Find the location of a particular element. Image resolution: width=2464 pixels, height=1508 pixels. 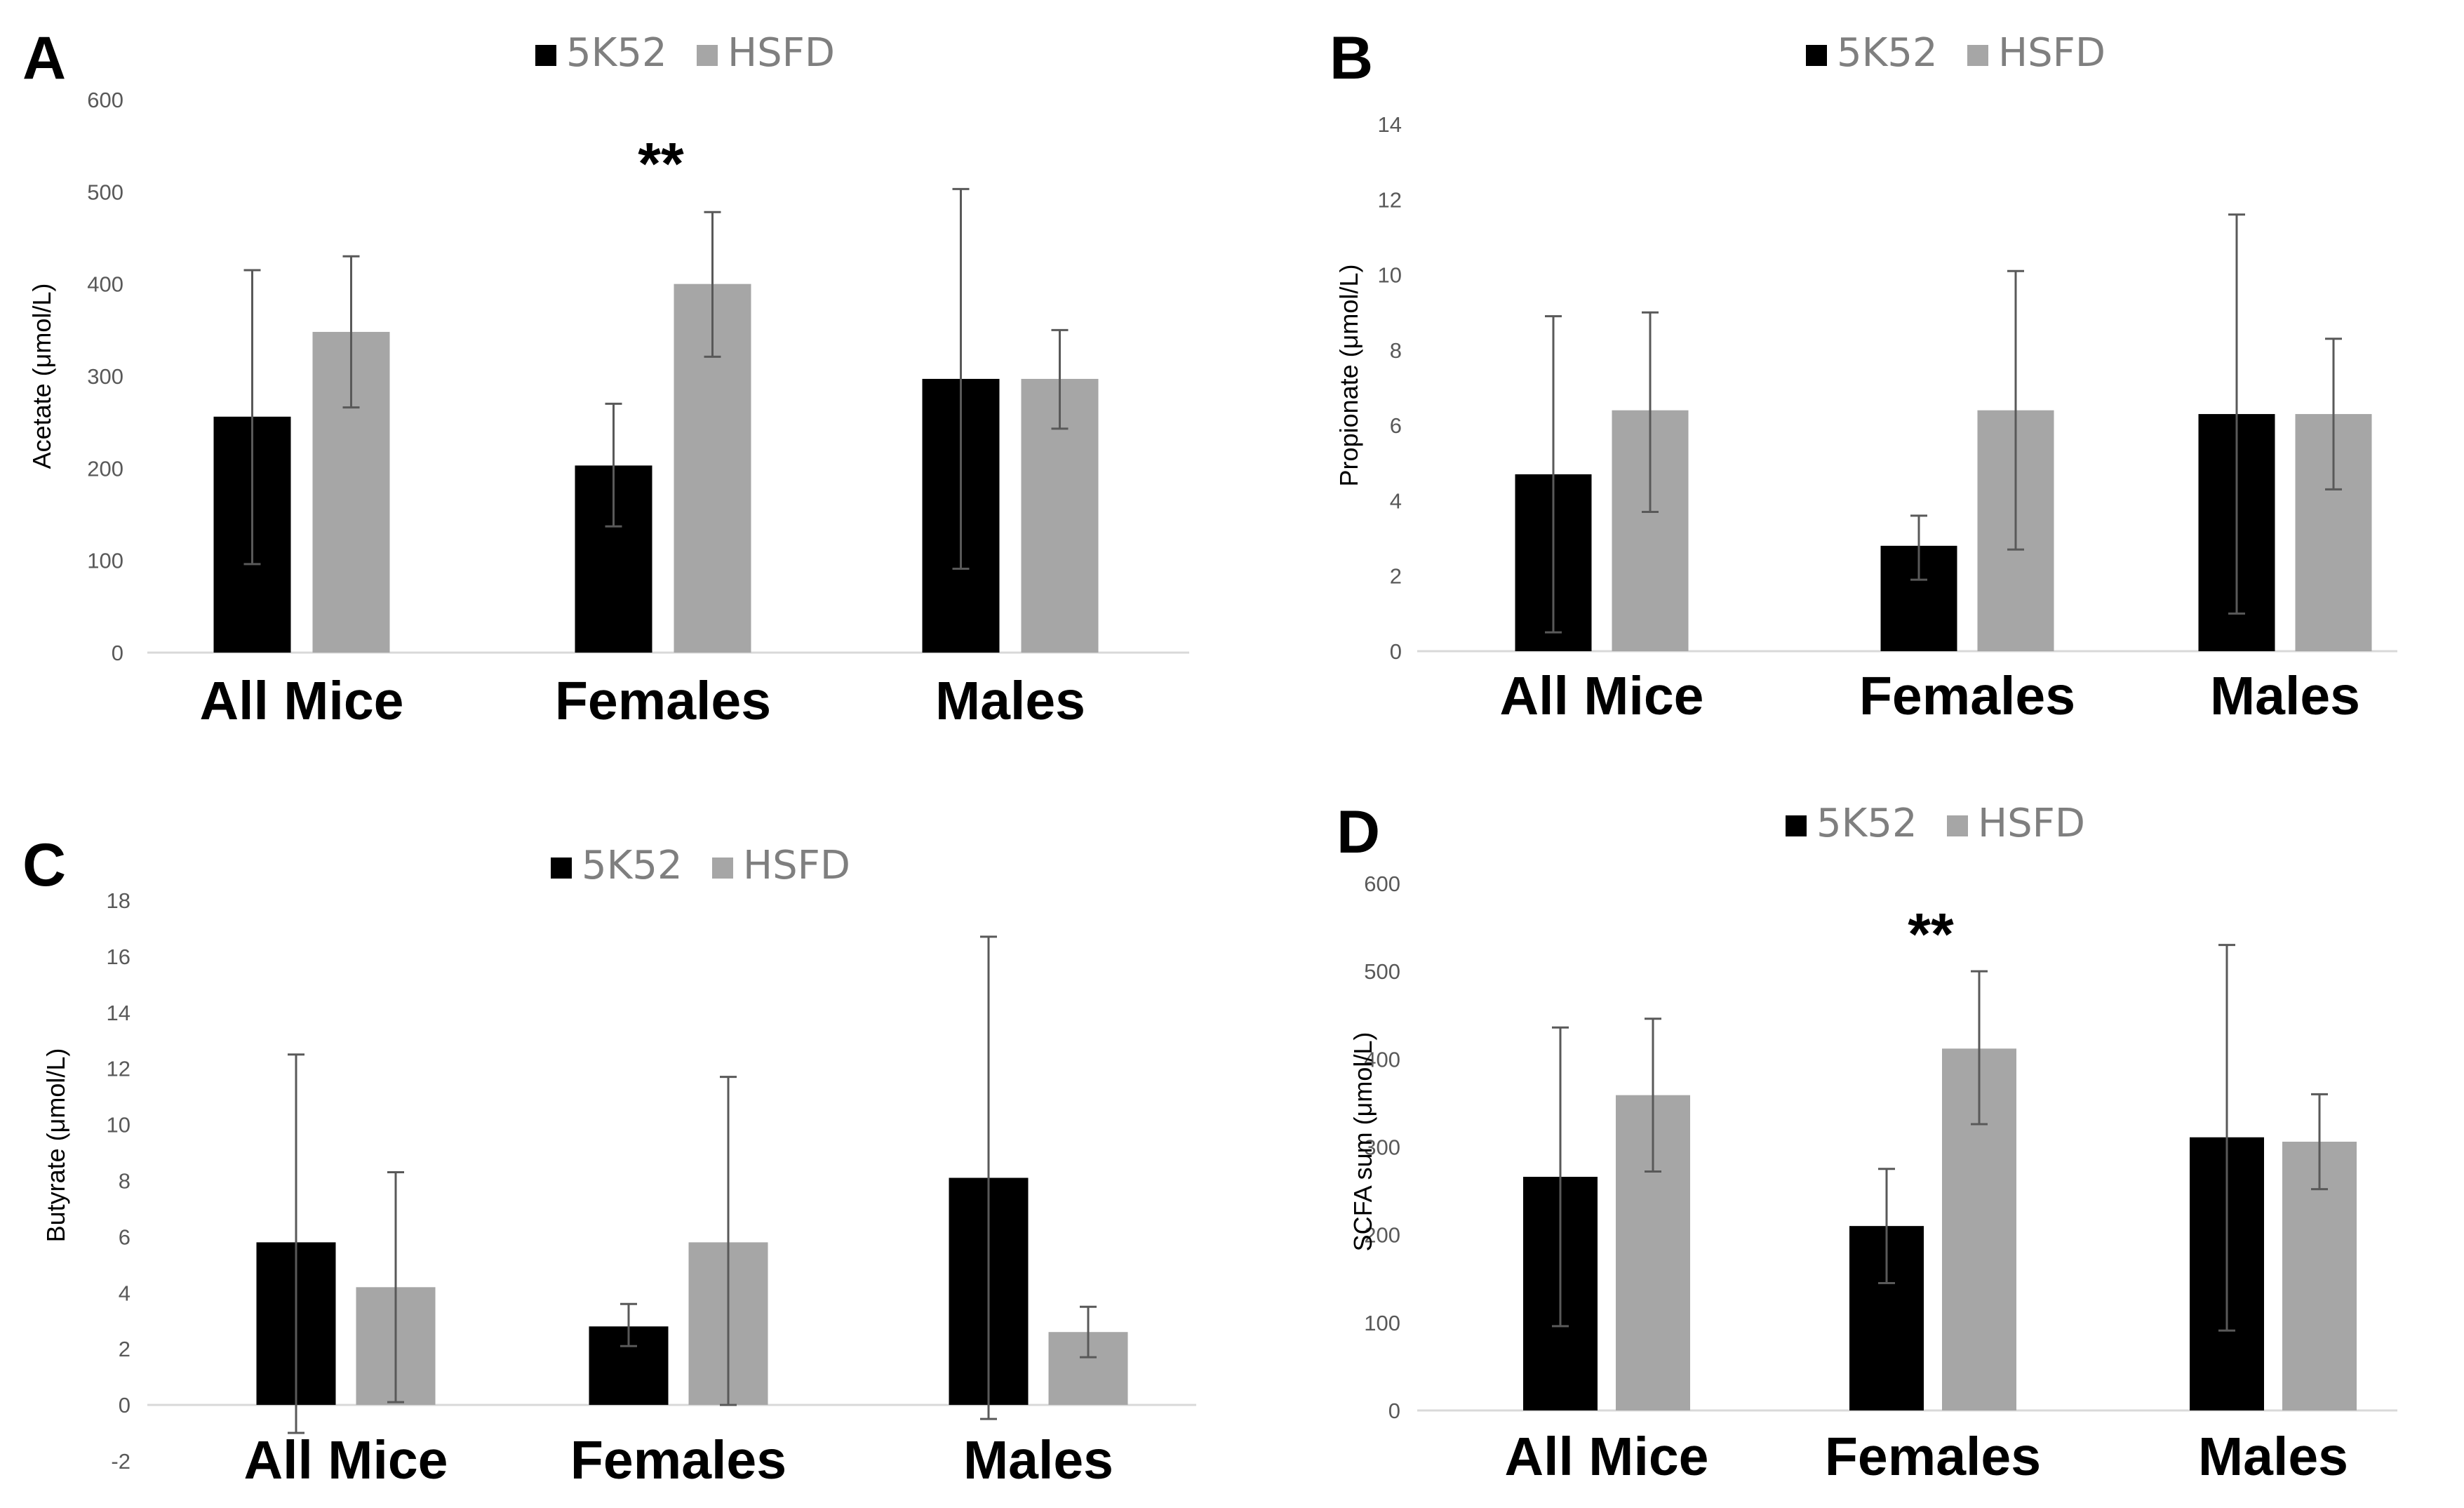

y-axis-title: Butyrate (μmol/L) is located at coordinates (55, 1146).